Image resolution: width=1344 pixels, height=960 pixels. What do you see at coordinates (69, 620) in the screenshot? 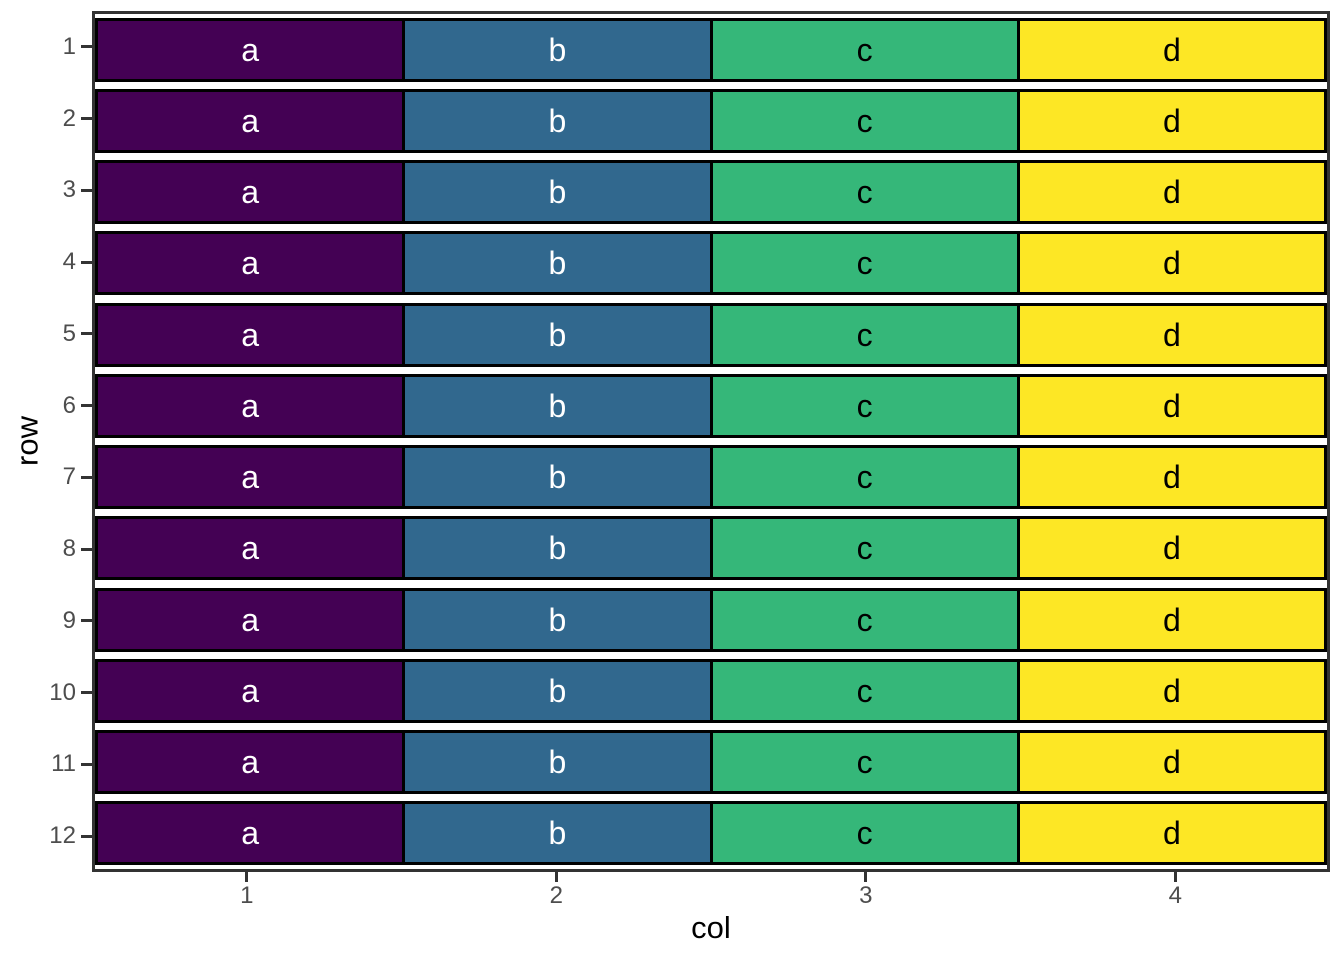
I see `y-tick-label: 9` at bounding box center [69, 620].